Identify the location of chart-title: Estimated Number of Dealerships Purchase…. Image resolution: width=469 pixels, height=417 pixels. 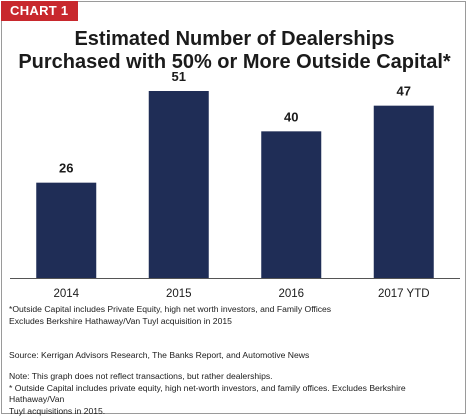
(234, 51).